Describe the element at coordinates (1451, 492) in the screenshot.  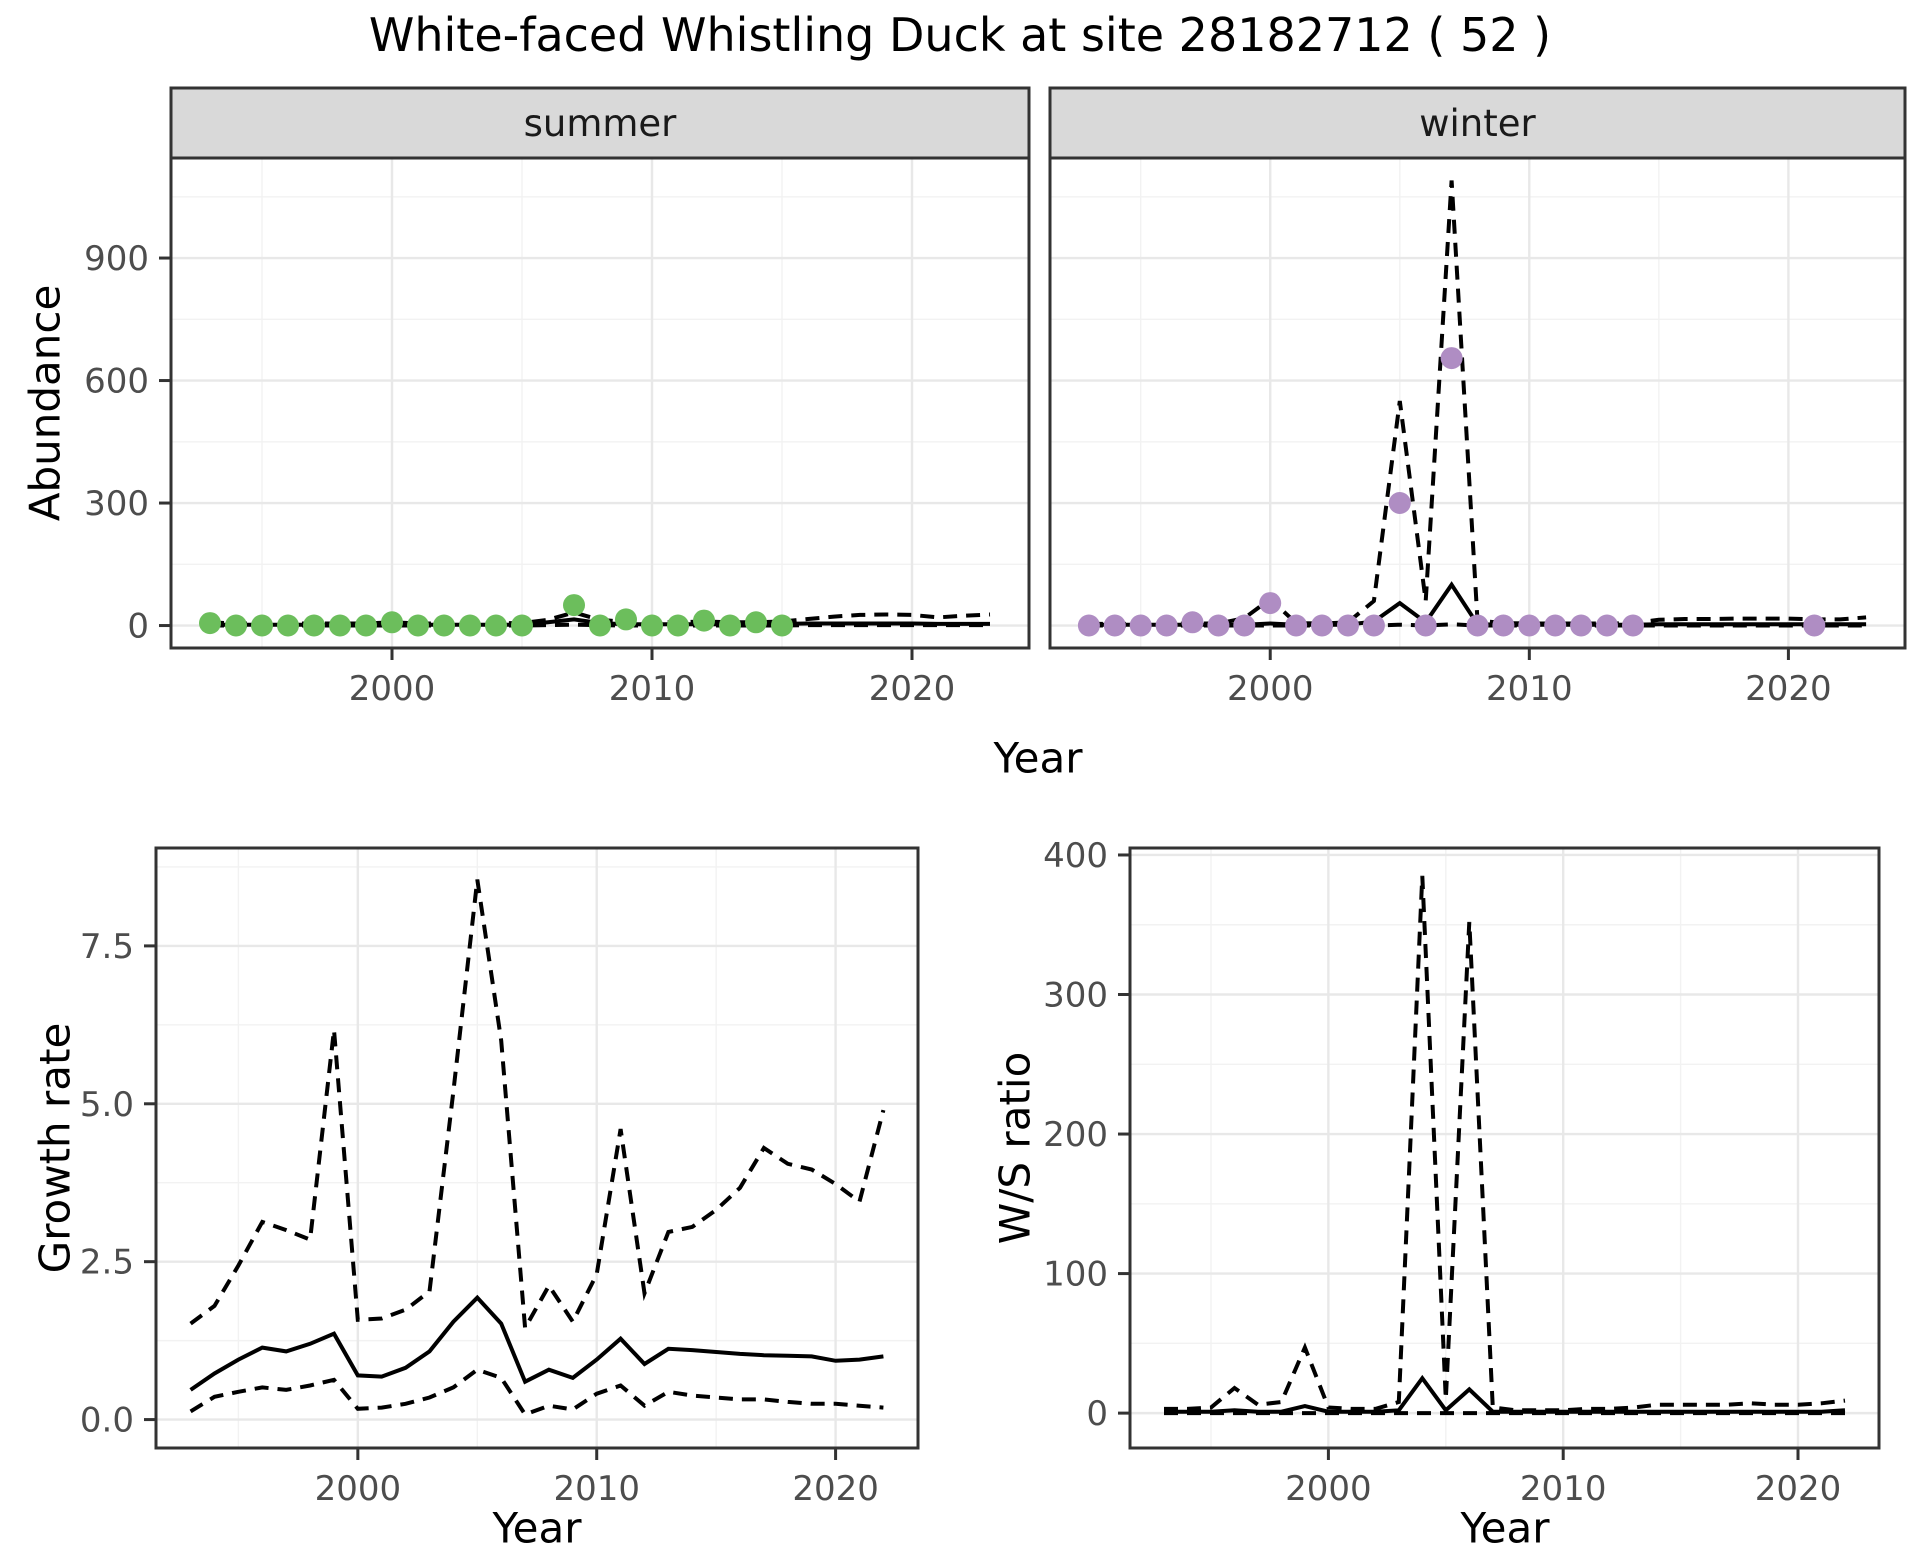
I see `winter_observations` at that location.